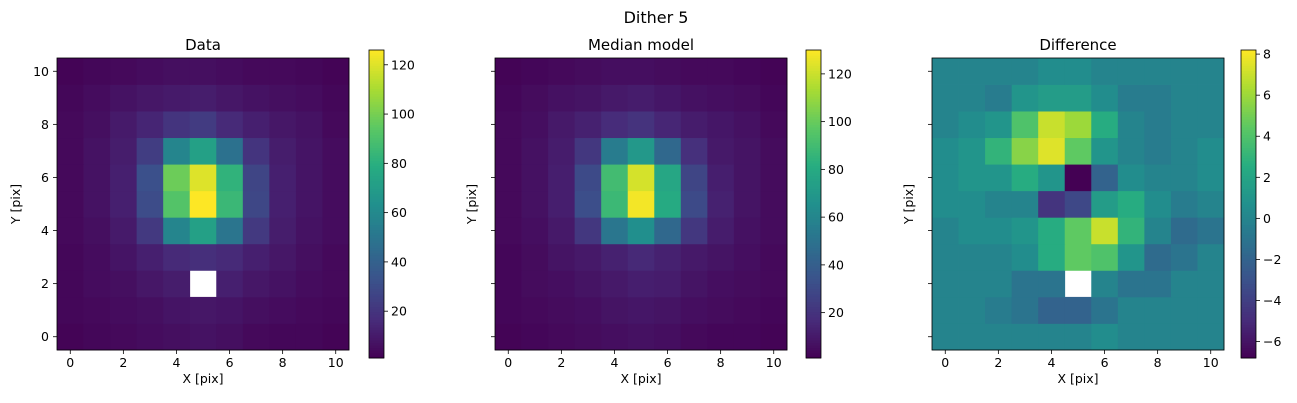  What do you see at coordinates (836, 312) in the screenshot?
I see `colorbar-tick-label: 20` at bounding box center [836, 312].